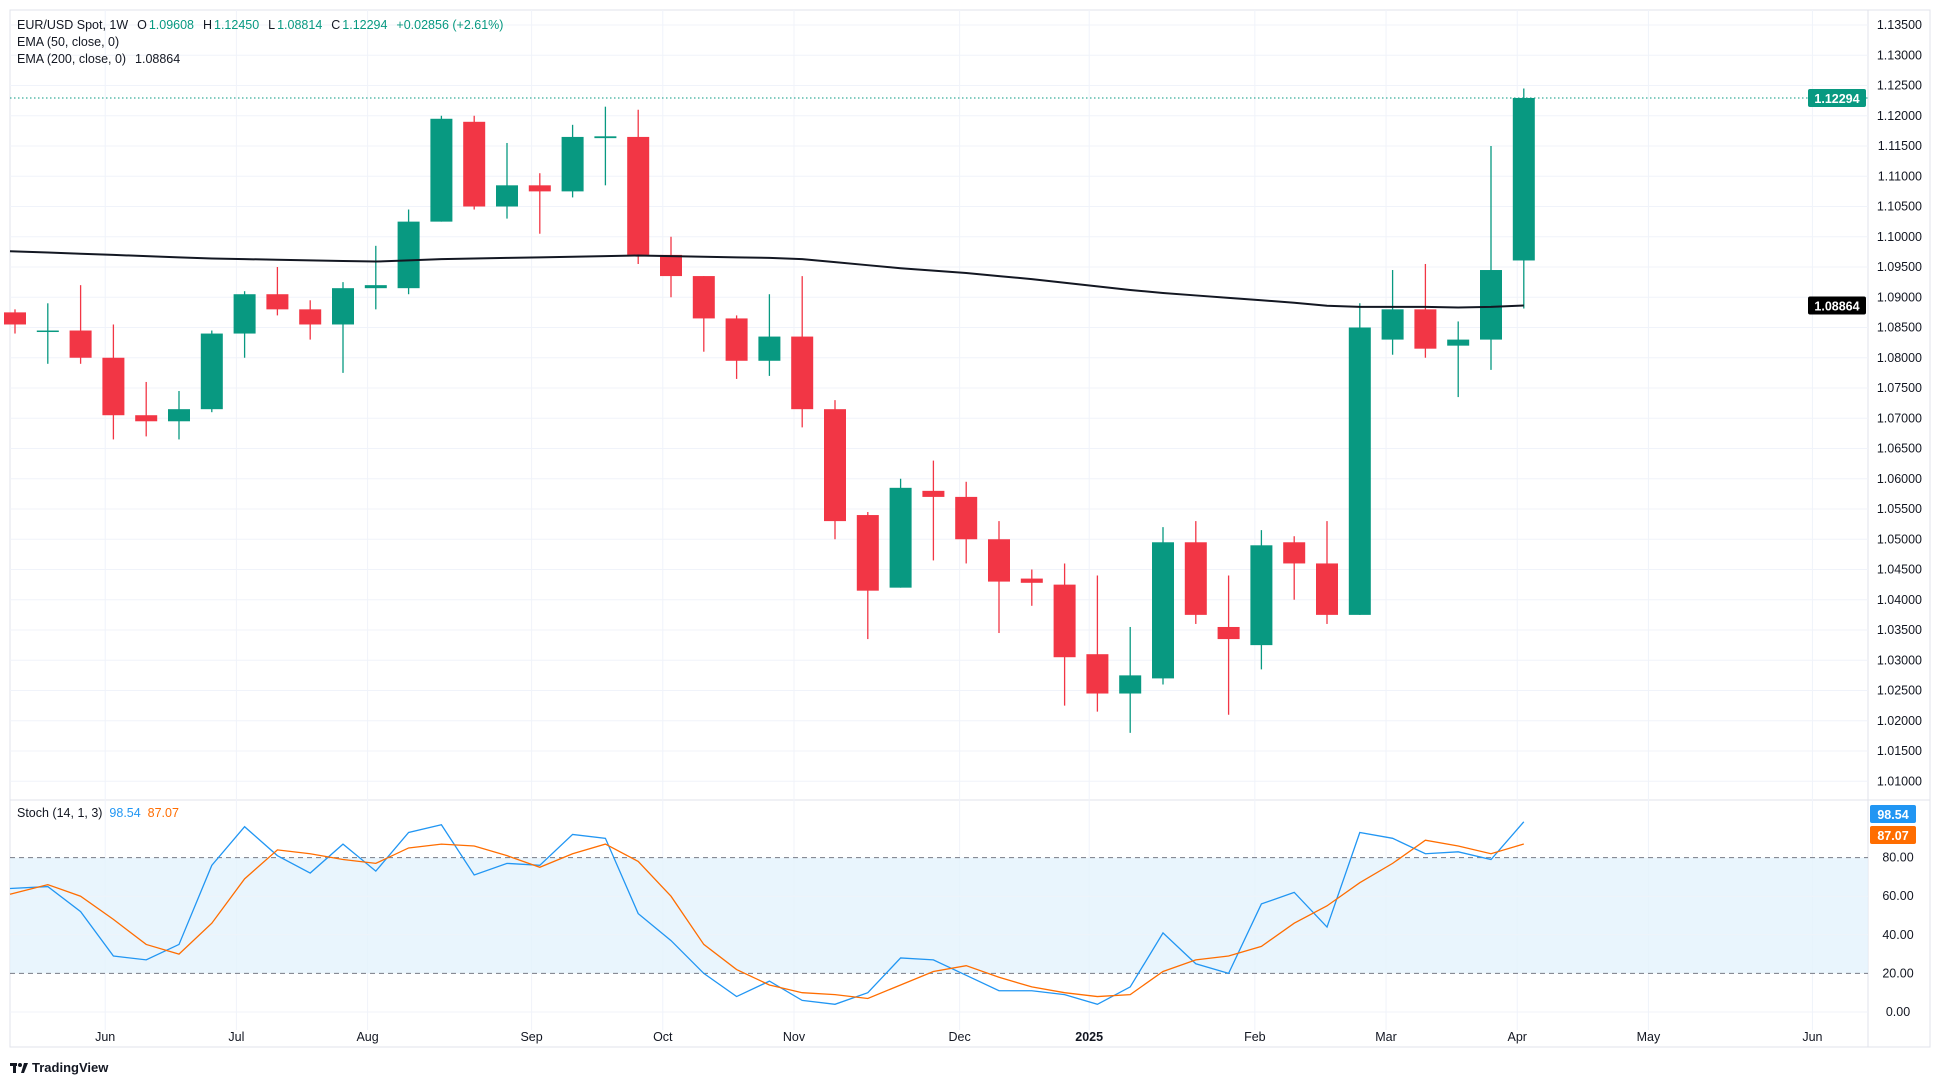 This screenshot has width=1940, height=1086. I want to click on price-tick-label: 1.12500, so click(1899, 86).